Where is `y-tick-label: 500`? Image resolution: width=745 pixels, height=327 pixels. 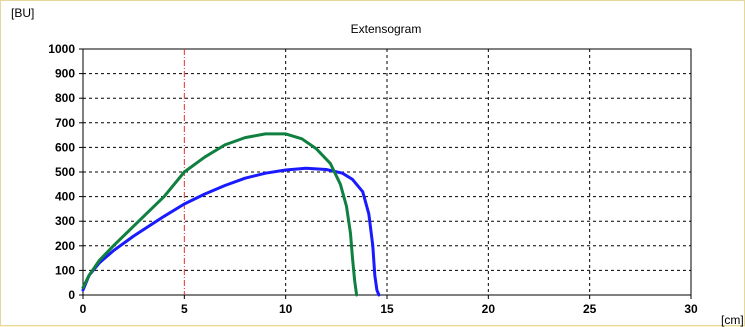
y-tick-label: 500 is located at coordinates (65, 172).